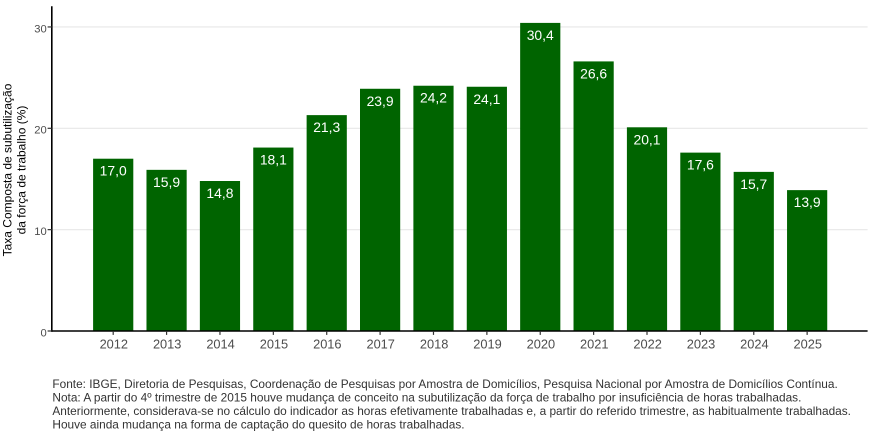 The height and width of the screenshot is (438, 875). I want to click on svg-text: 2013, so click(167, 344).